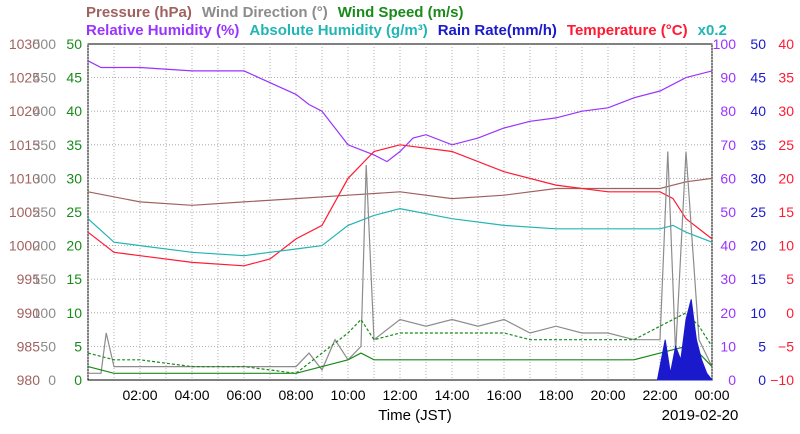 Image resolution: width=800 pixels, height=434 pixels. I want to click on x-tick-label: 18:00, so click(555, 395).